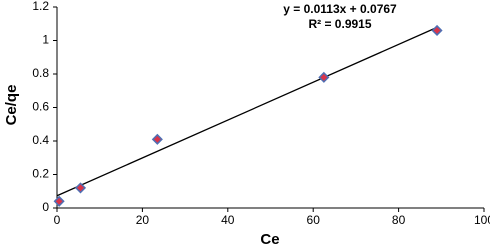  I want to click on y-tick-label: 1.2, so click(40, 6).